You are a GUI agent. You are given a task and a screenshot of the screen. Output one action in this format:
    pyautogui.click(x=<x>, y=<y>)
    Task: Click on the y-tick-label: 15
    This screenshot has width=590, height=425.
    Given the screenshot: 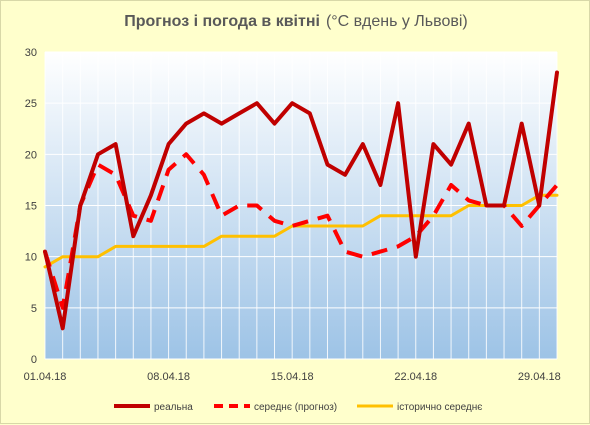 What is the action you would take?
    pyautogui.click(x=31, y=207)
    